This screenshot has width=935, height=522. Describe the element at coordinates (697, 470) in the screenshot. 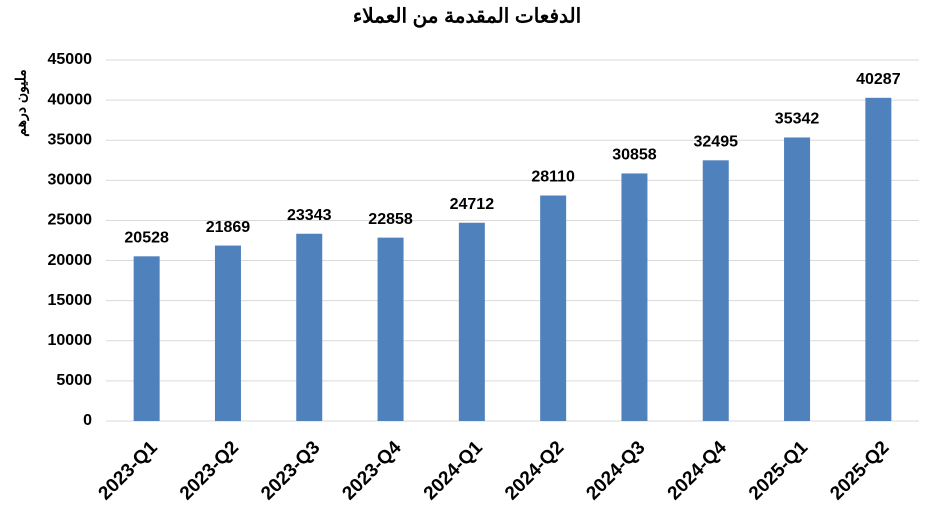

I see `x-tick-label: 2024-Q4` at that location.